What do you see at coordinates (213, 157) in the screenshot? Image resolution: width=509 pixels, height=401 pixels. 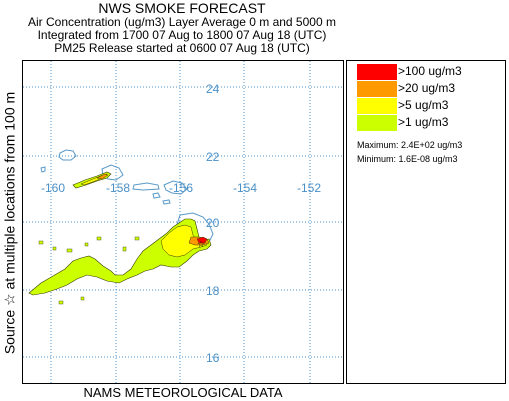 I see `lat-label-22: 22` at bounding box center [213, 157].